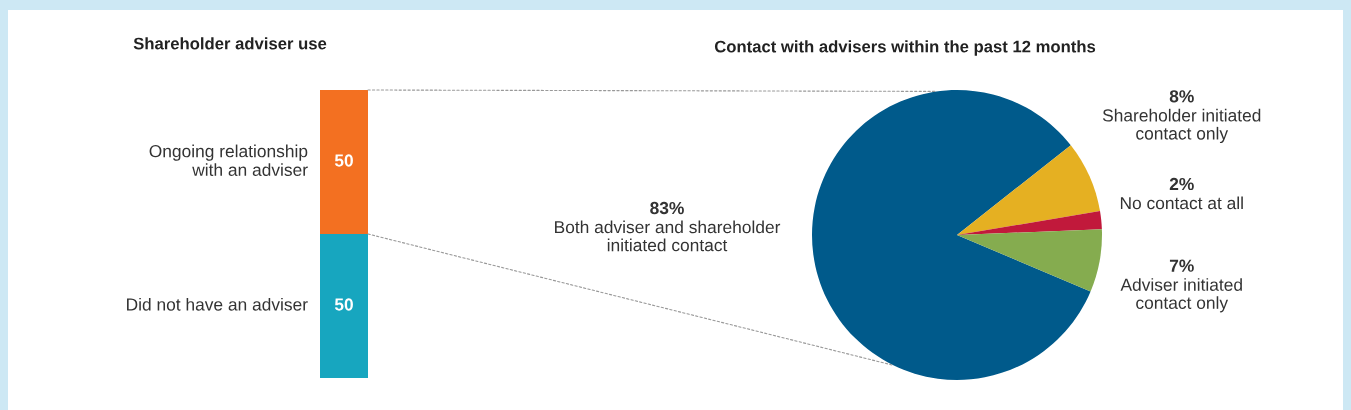  Describe the element at coordinates (668, 236) in the screenshot. I see `slice-label: Both adviser and shareholder initiated contact` at that location.